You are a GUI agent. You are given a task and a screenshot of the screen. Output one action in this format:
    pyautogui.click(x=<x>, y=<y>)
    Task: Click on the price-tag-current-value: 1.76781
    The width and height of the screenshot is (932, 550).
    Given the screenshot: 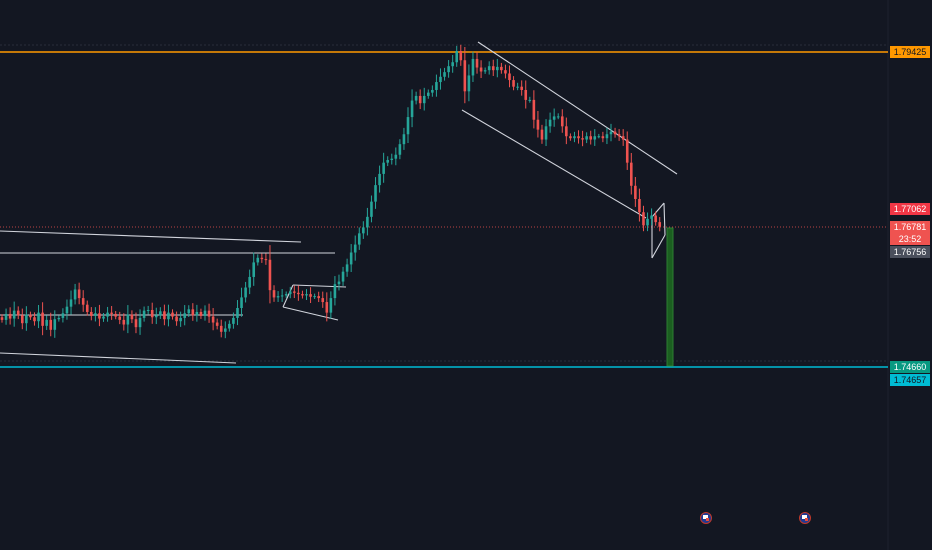 What is the action you would take?
    pyautogui.click(x=910, y=227)
    